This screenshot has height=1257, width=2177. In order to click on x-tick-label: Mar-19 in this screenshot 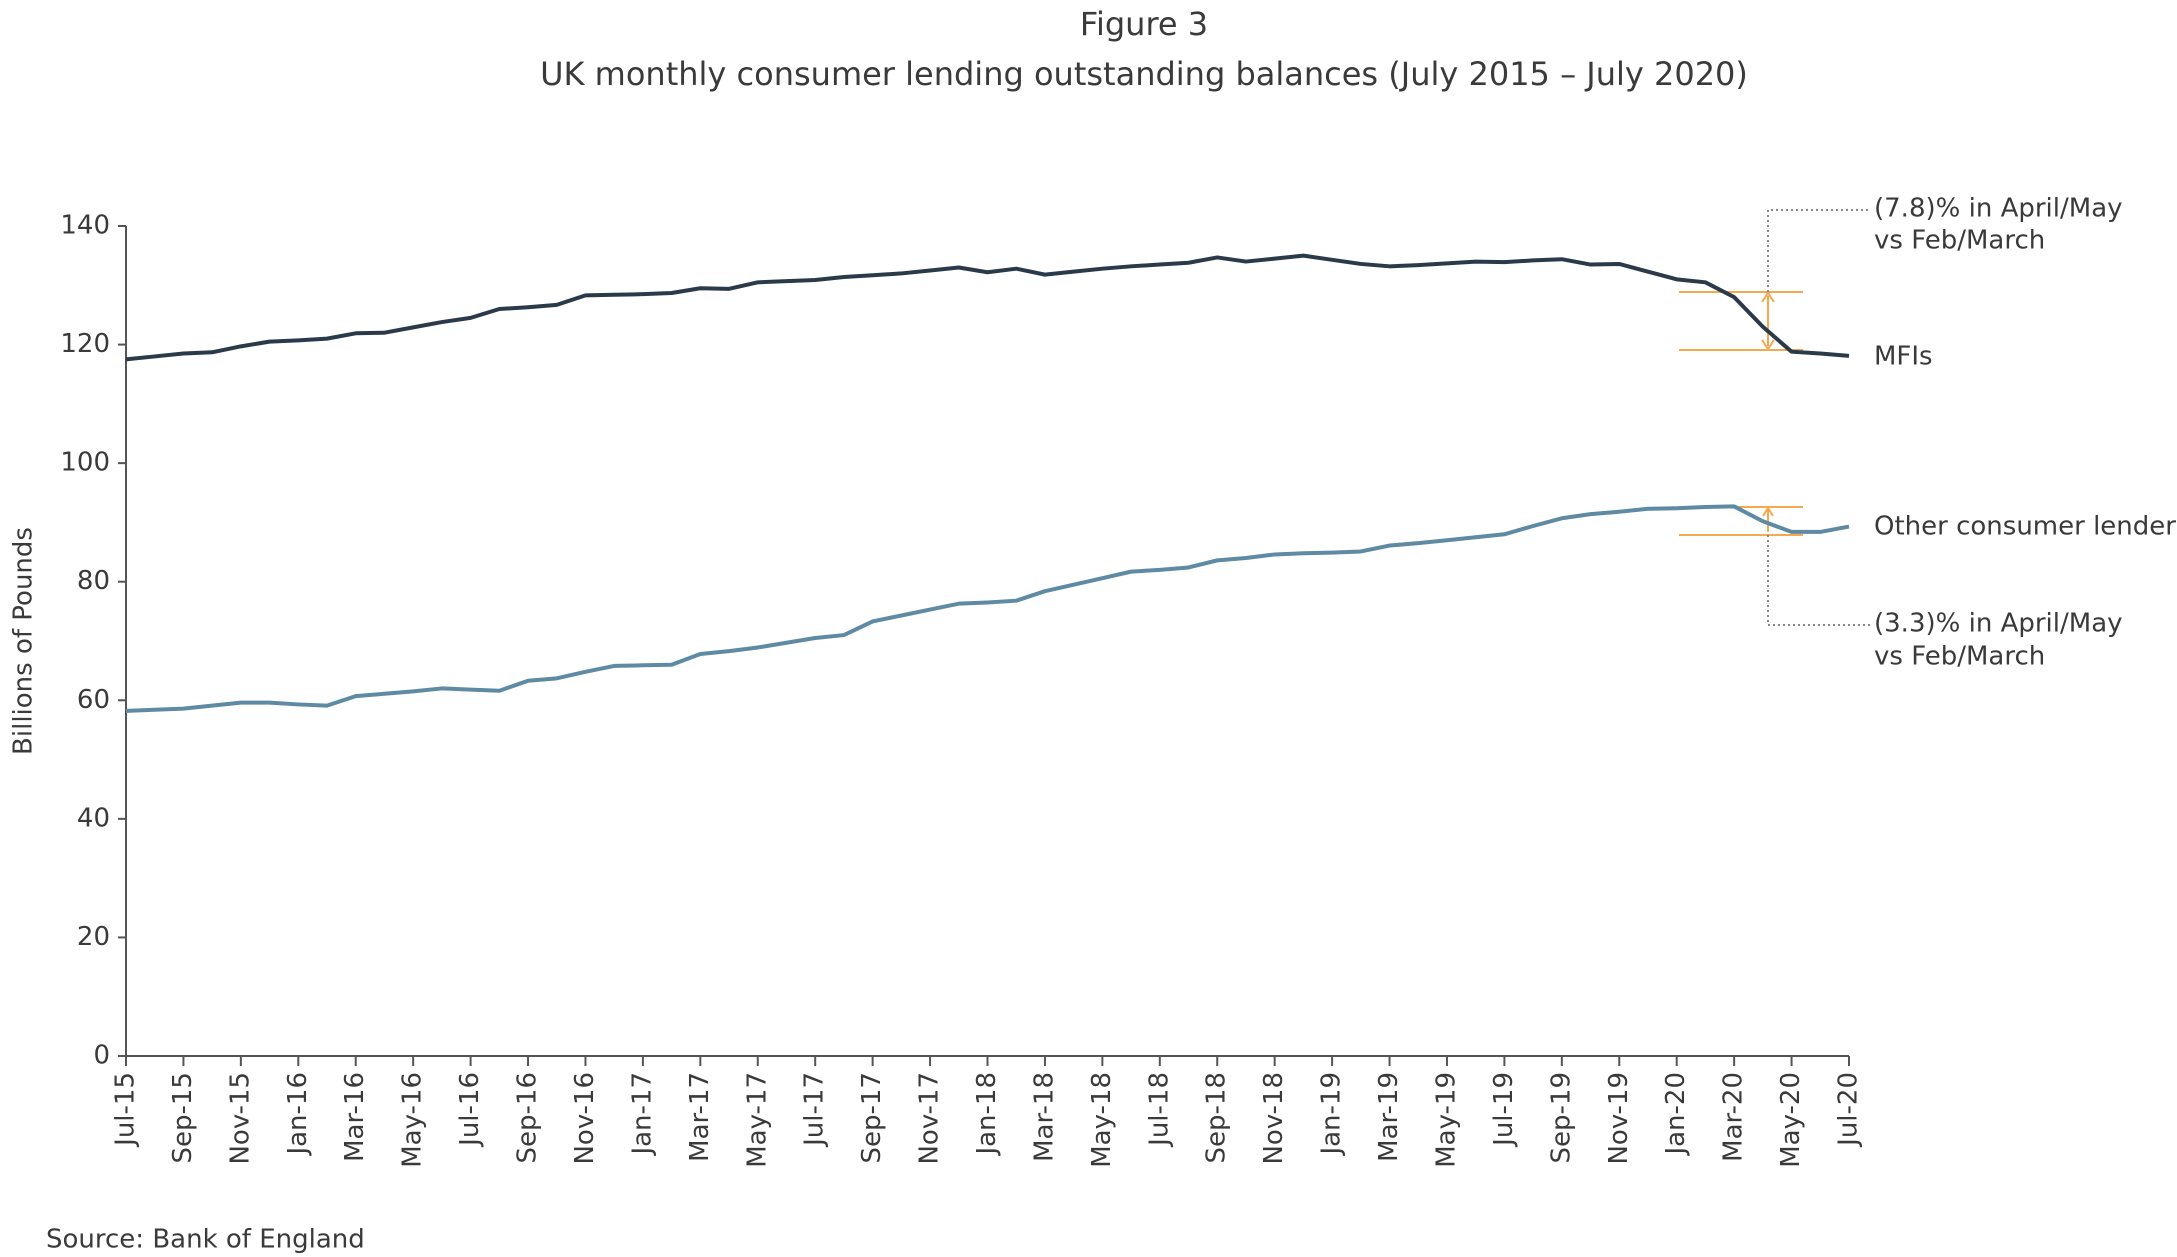, I will do `click(1389, 1117)`.